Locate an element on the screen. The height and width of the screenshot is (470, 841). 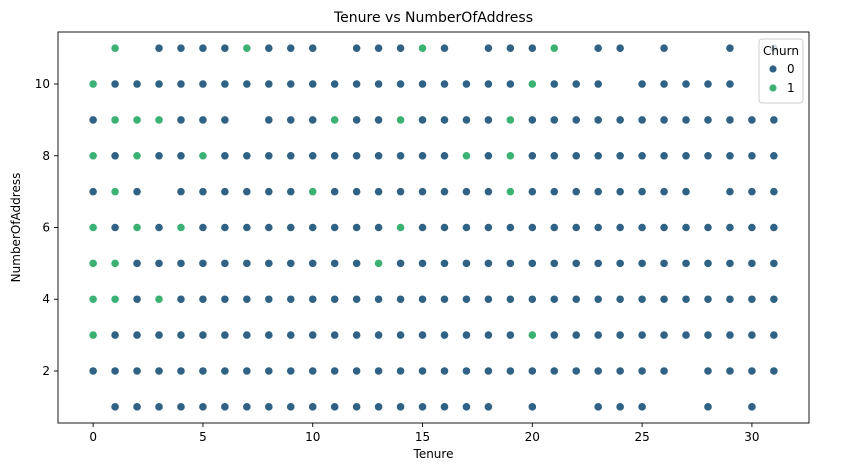
legend: Churn 01 is located at coordinates (781, 71).